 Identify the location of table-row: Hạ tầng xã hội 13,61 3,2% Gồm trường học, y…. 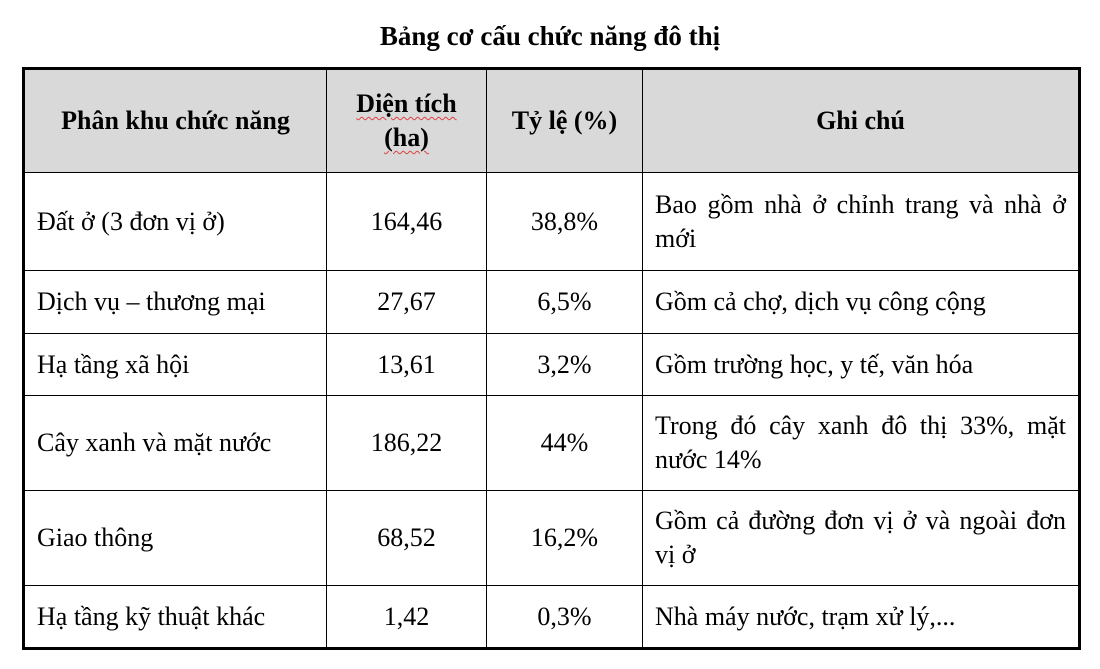
(551, 364).